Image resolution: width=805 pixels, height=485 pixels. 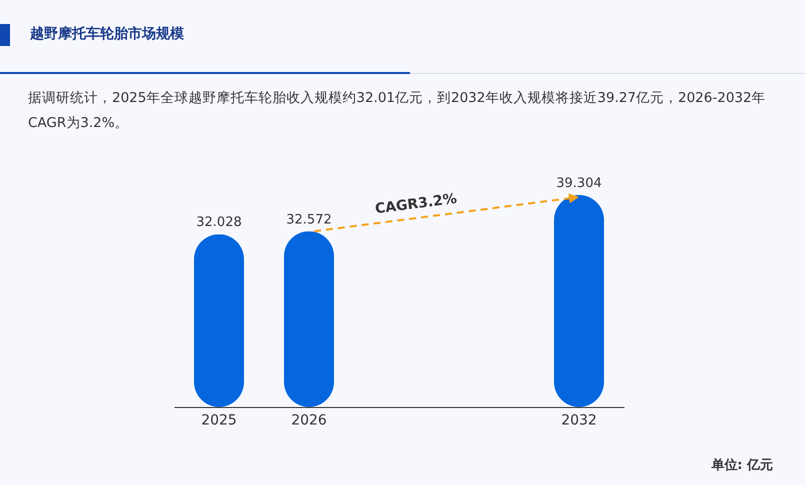 I want to click on x-tick-label: 2025, so click(x=219, y=420).